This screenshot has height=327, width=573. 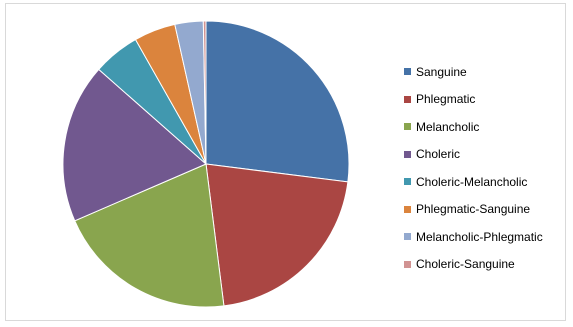 I want to click on legend-item-phlegmatic: Phlegmatic, so click(x=473, y=100).